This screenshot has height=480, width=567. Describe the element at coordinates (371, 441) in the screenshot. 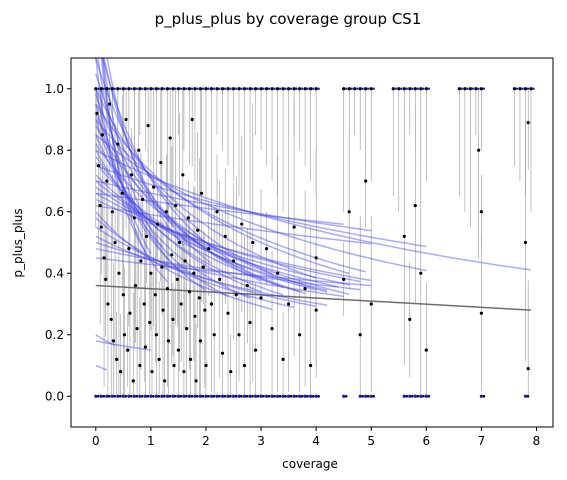

I see `x-tick-label: 5` at that location.